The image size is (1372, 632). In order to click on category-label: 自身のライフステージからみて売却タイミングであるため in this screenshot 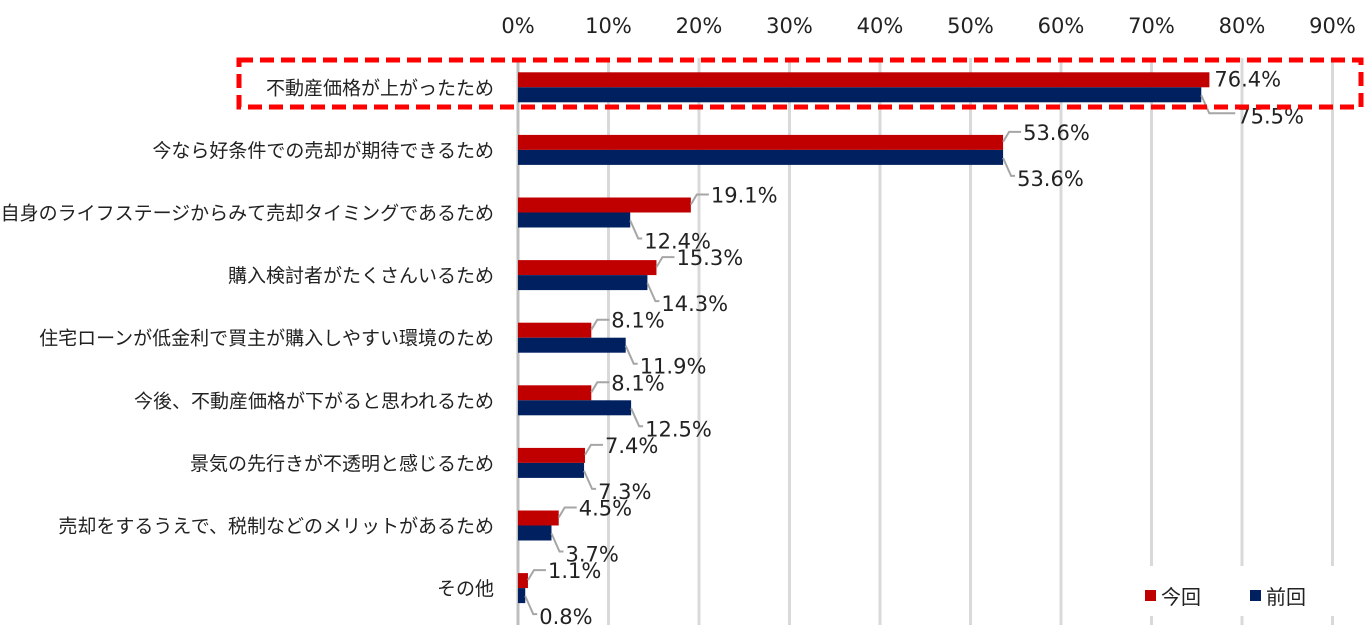, I will do `click(247, 214)`.